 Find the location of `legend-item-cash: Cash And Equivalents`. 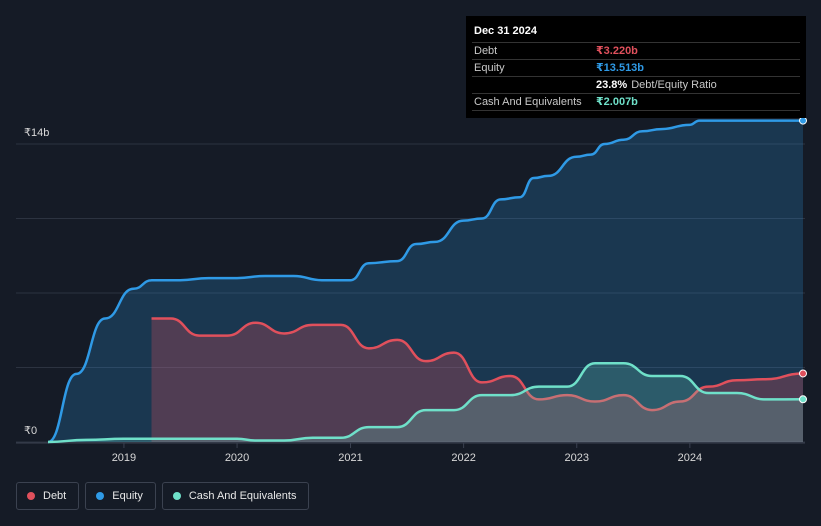

legend-item-cash: Cash And Equivalents is located at coordinates (235, 496).